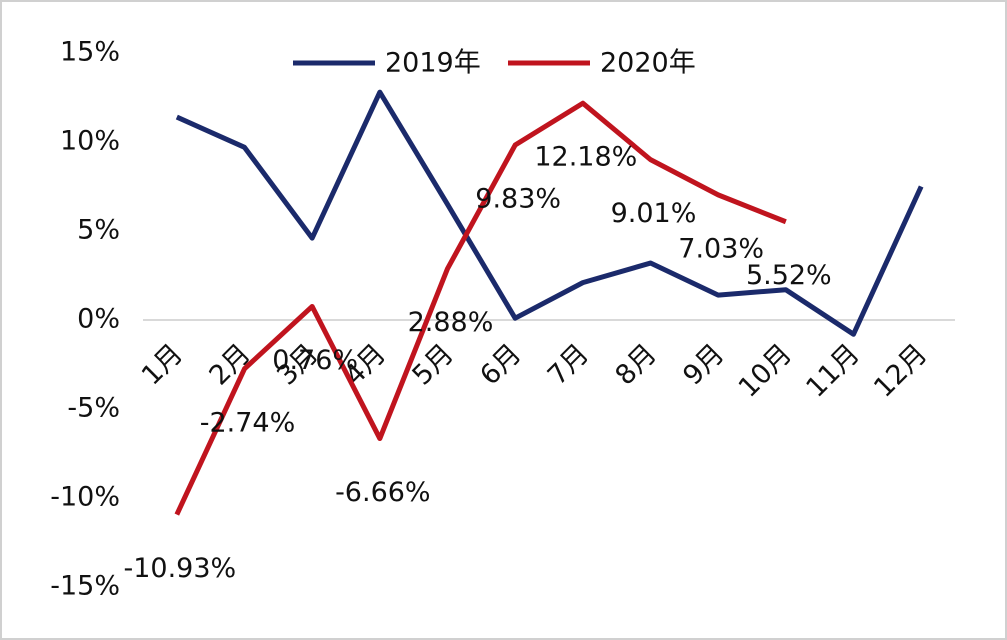 This screenshot has width=1007, height=640. I want to click on data-label: 5.52%, so click(789, 275).